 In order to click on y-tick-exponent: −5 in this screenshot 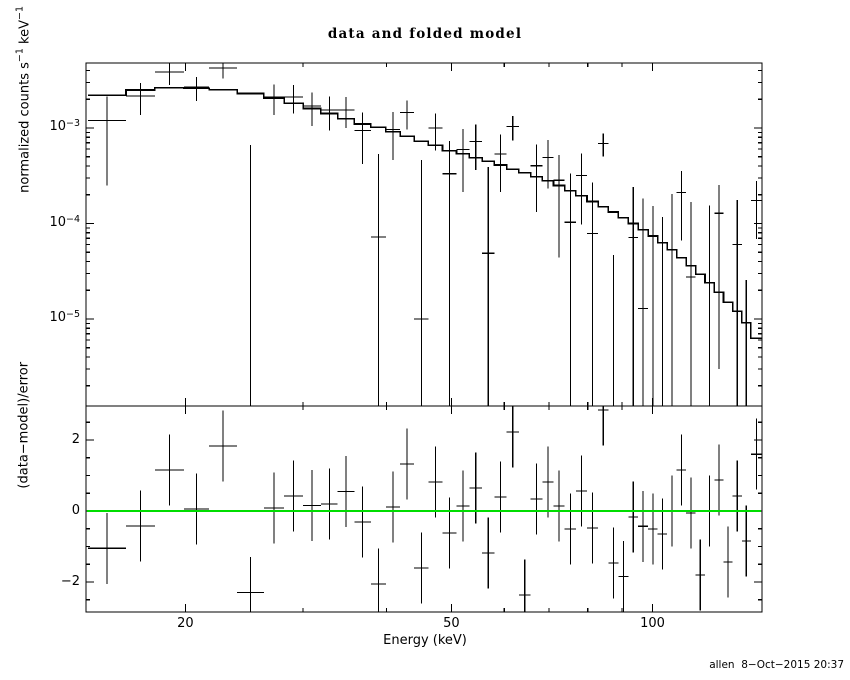, I will do `click(72, 314)`.